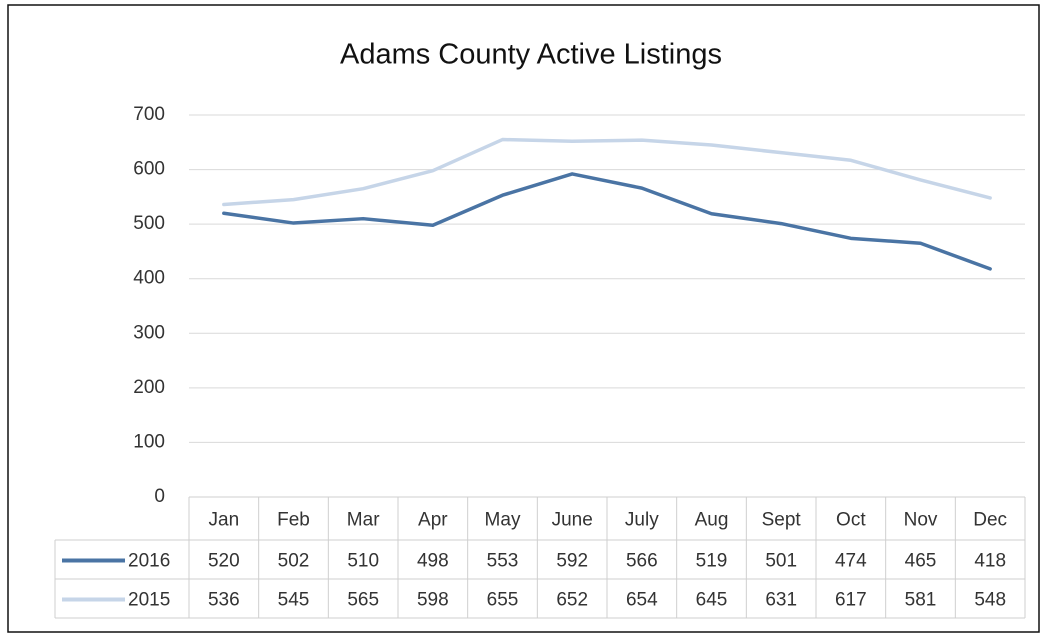 Image resolution: width=1047 pixels, height=634 pixels. What do you see at coordinates (642, 520) in the screenshot?
I see `x-tick-label: July` at bounding box center [642, 520].